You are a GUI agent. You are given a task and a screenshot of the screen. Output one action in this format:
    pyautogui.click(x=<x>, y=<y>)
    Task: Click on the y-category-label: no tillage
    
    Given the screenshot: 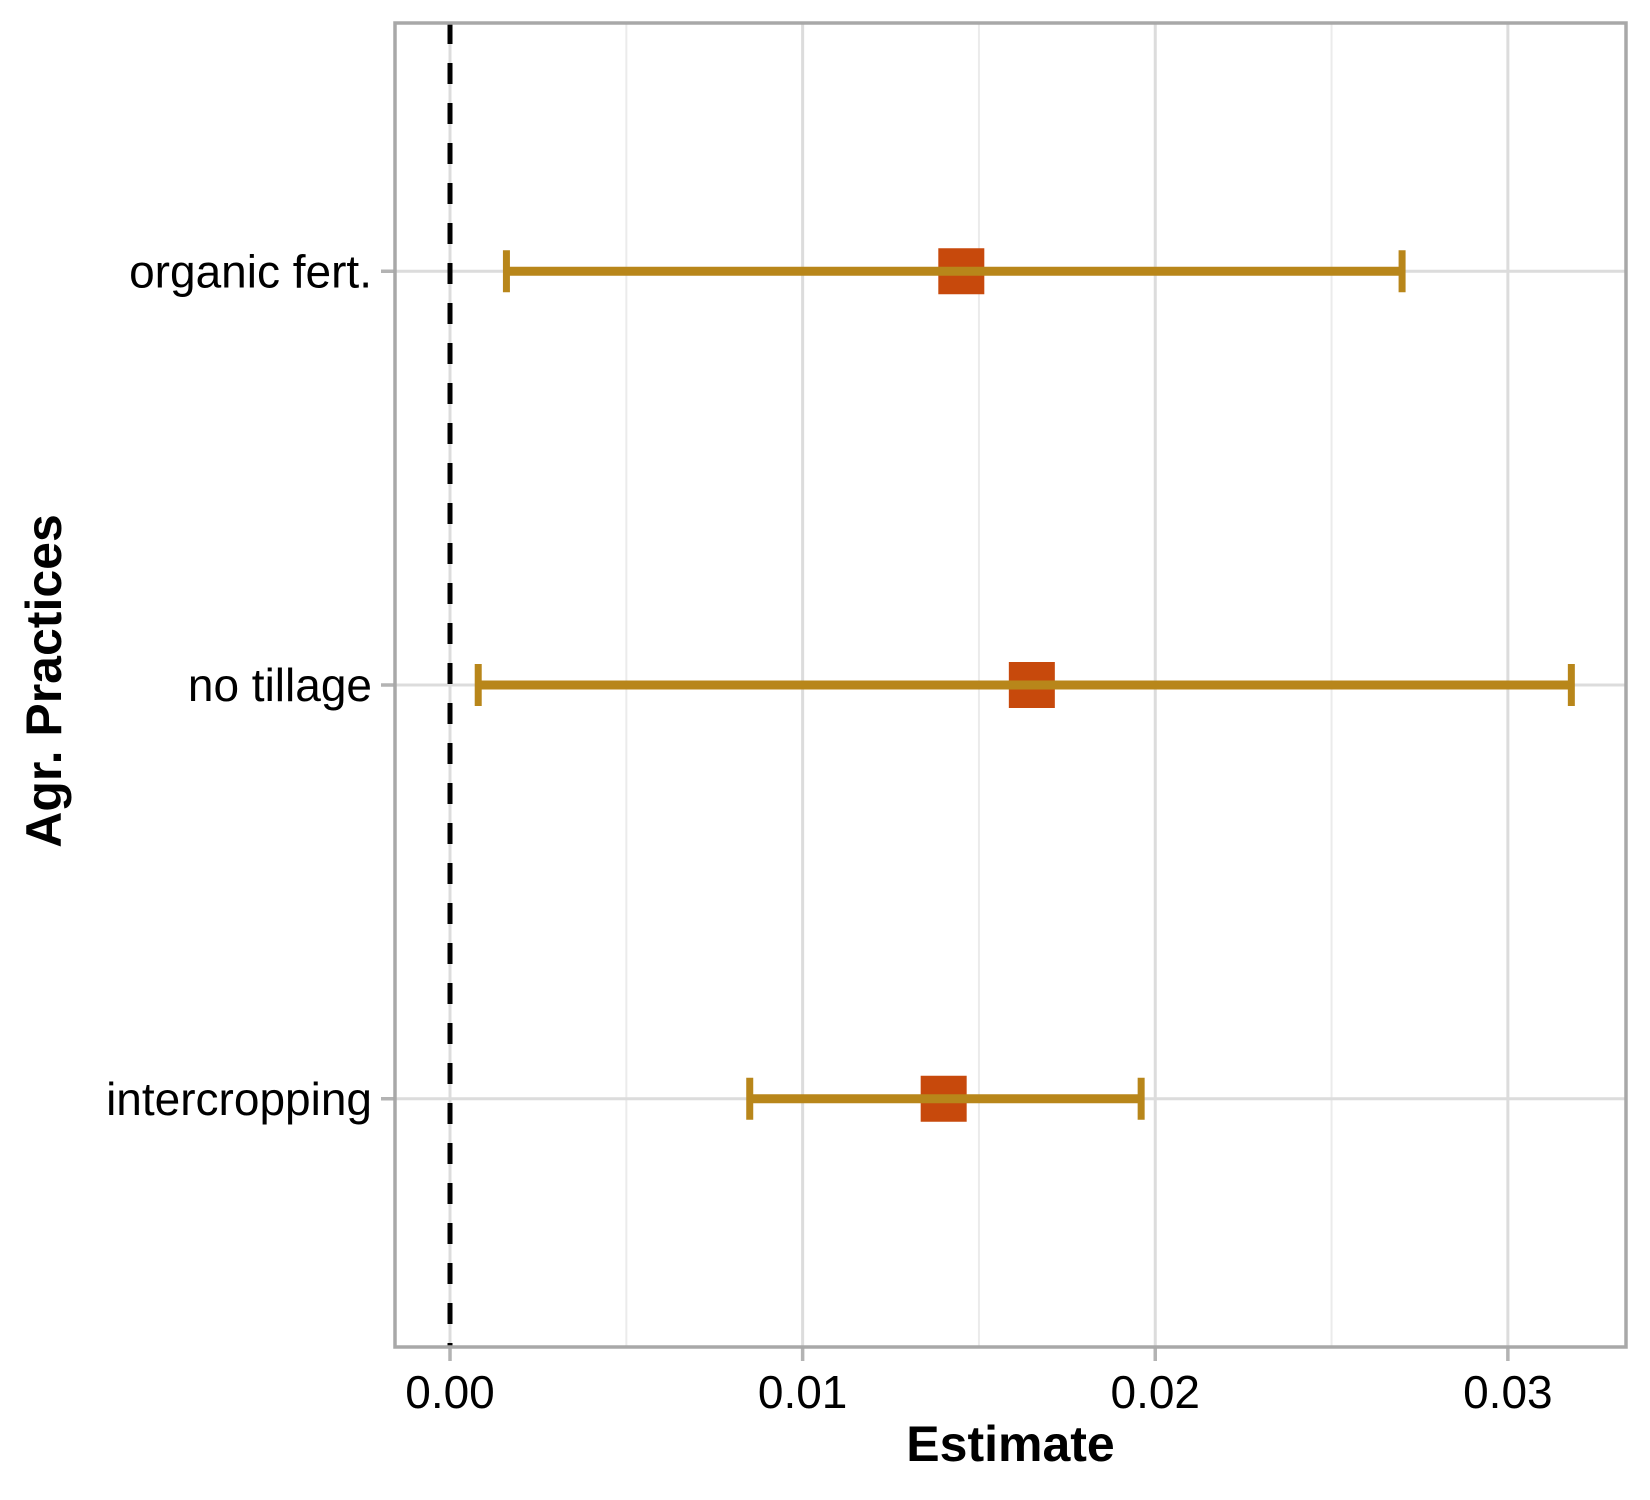 What is the action you would take?
    pyautogui.click(x=280, y=685)
    